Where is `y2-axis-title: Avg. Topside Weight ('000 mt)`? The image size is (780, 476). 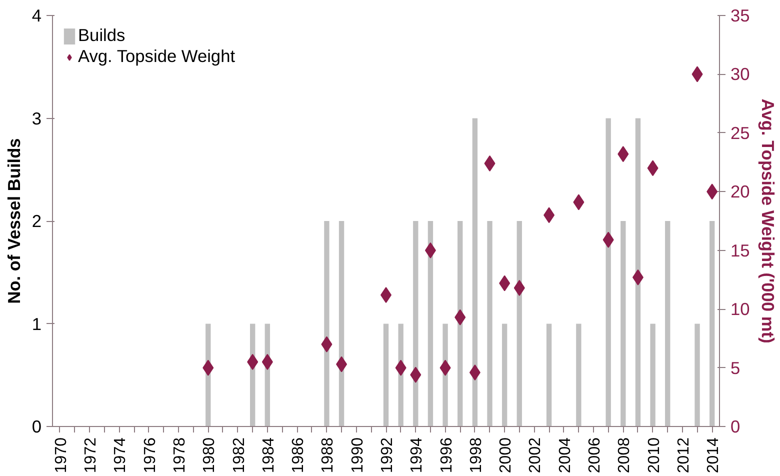
y2-axis-title: Avg. Topside Weight ('000 mt) is located at coordinates (768, 221).